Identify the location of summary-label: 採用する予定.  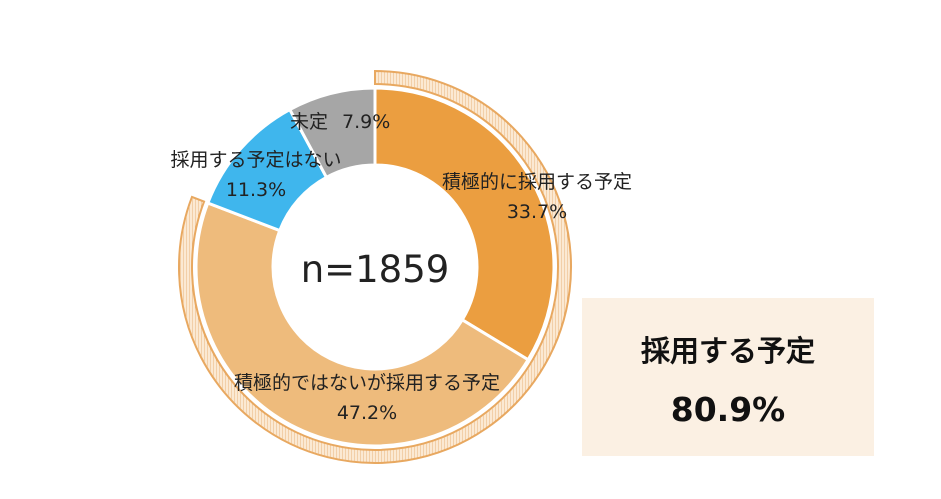
(727, 351).